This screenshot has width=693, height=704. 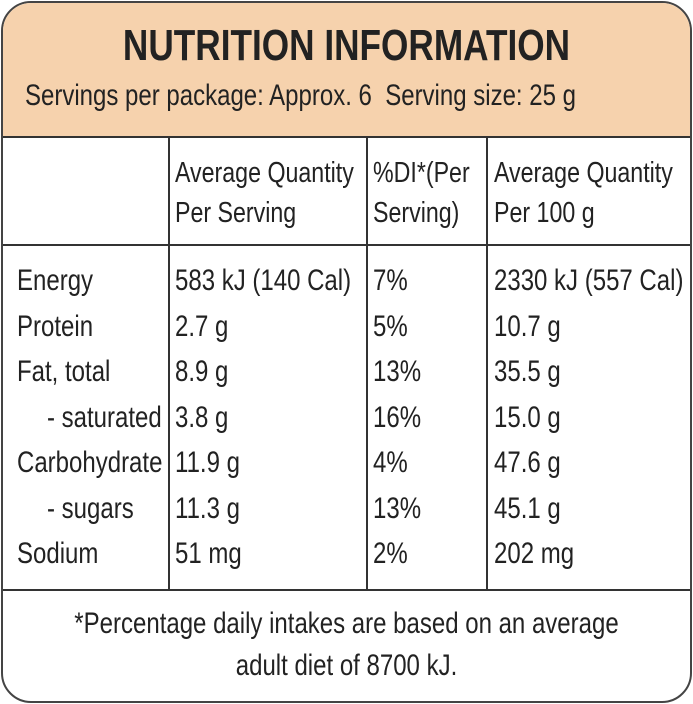 I want to click on row-label: - sugars, so click(x=90, y=508).